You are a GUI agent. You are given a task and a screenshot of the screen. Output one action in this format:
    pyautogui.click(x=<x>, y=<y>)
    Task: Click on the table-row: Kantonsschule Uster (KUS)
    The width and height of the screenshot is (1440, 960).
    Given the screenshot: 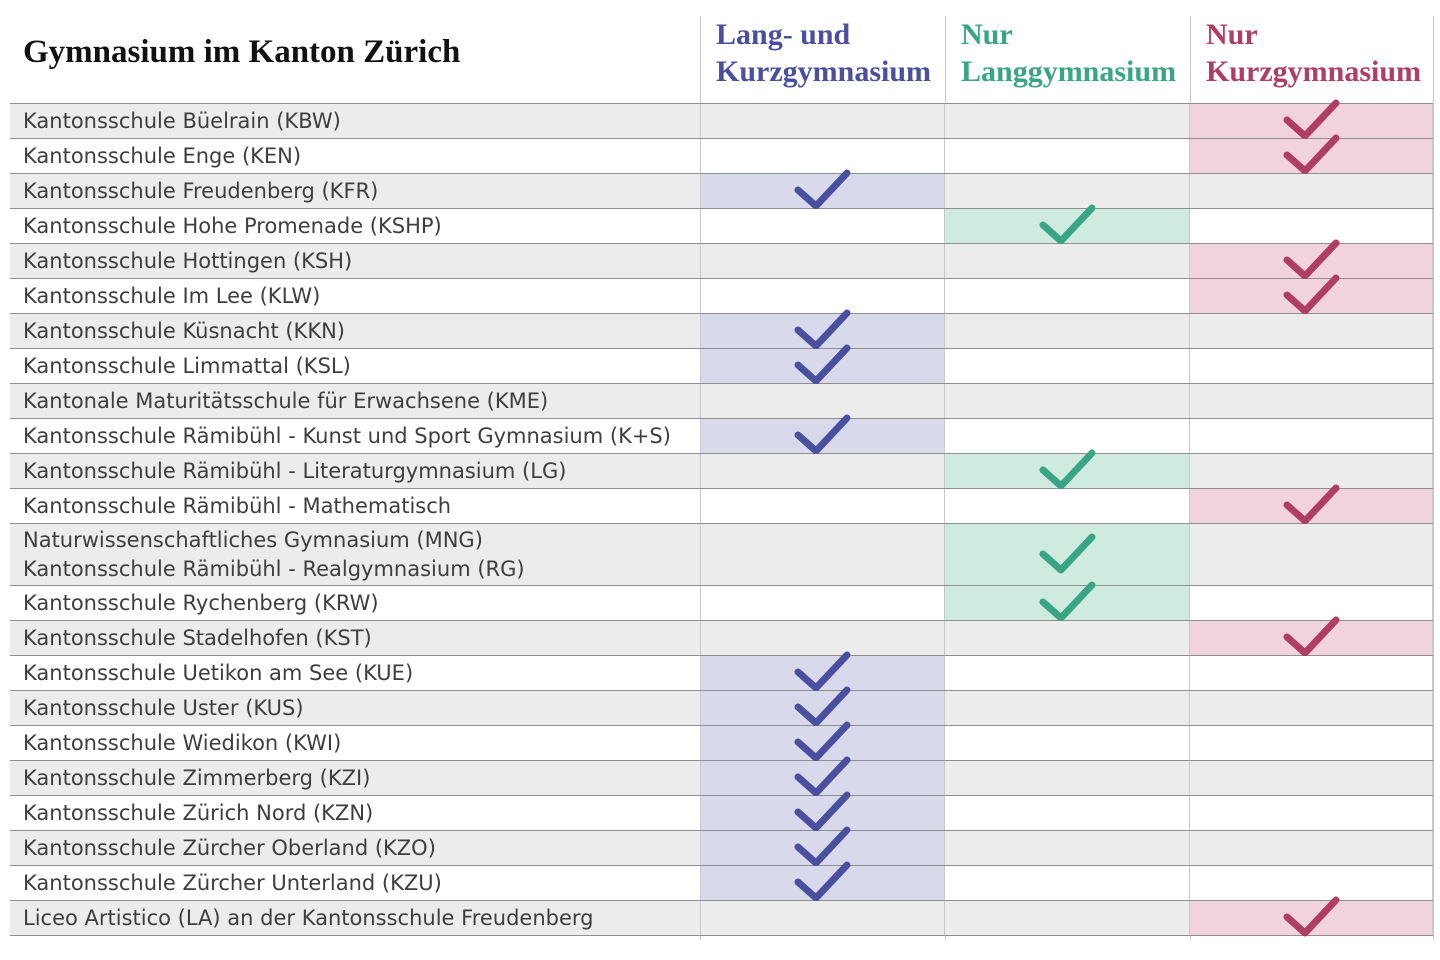 What is the action you would take?
    pyautogui.click(x=721, y=706)
    